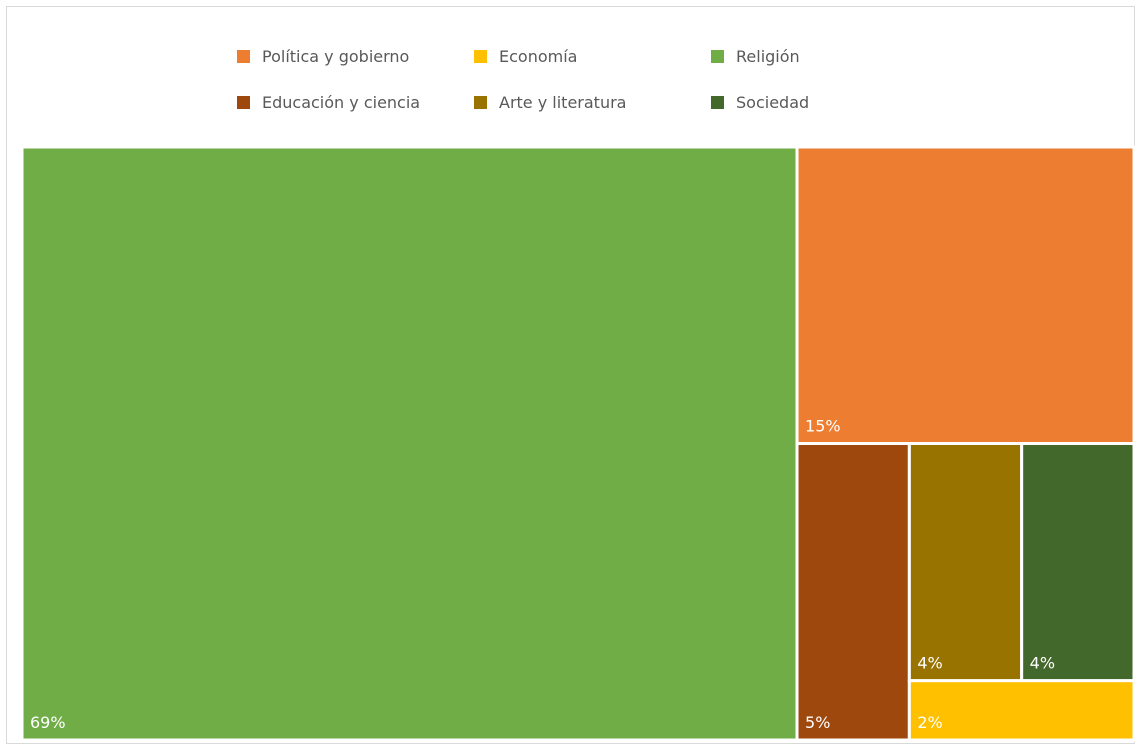  I want to click on treemap-label-arte-y-literatura: 4%, so click(929, 663).